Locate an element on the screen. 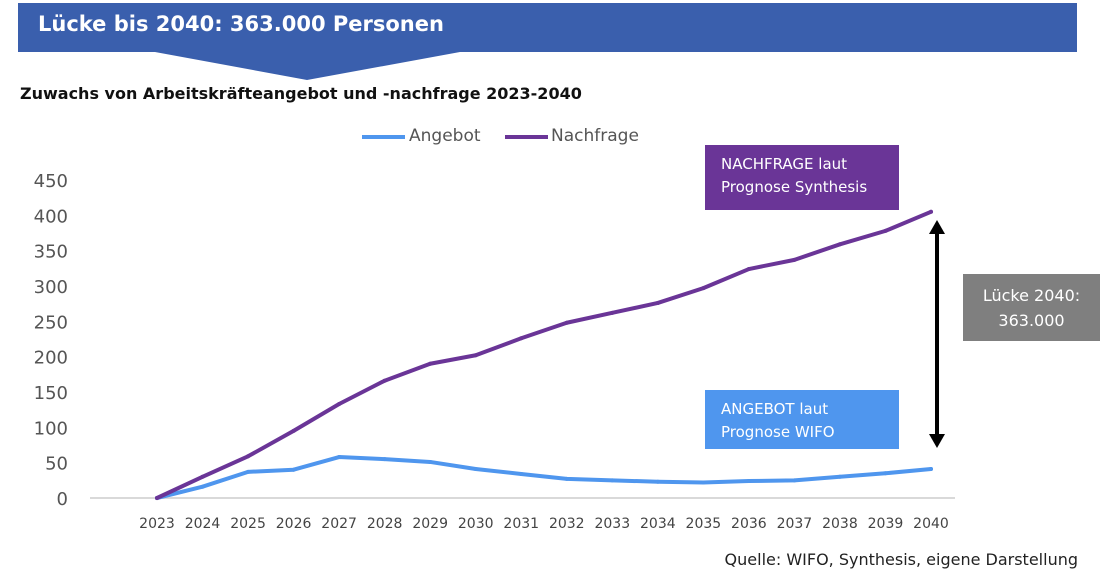  series-line-angebot is located at coordinates (544, 477).